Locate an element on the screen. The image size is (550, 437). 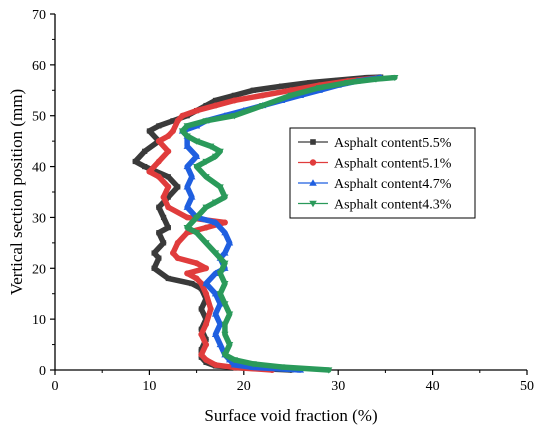
y-axis-title: Vertical section position (mm) is located at coordinates (16, 192).